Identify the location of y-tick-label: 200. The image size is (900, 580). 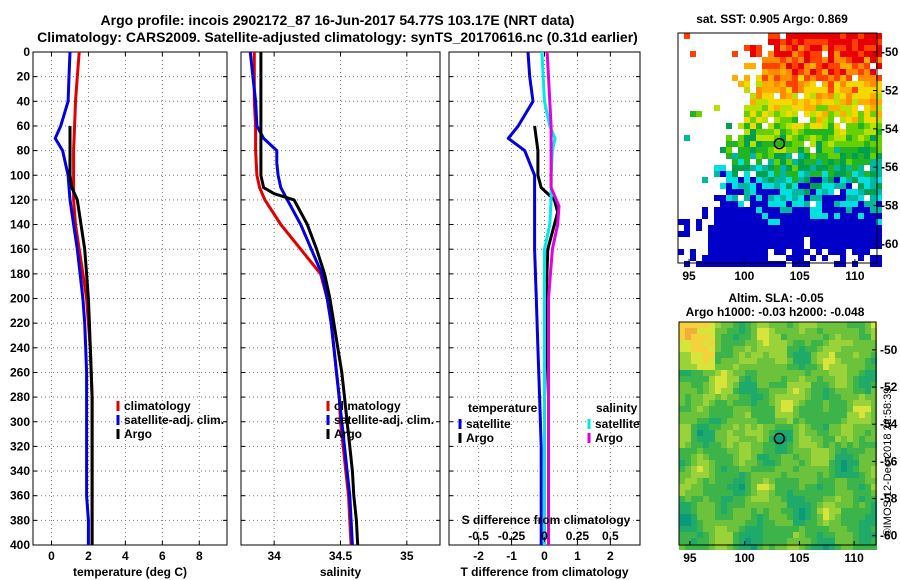
(20, 299).